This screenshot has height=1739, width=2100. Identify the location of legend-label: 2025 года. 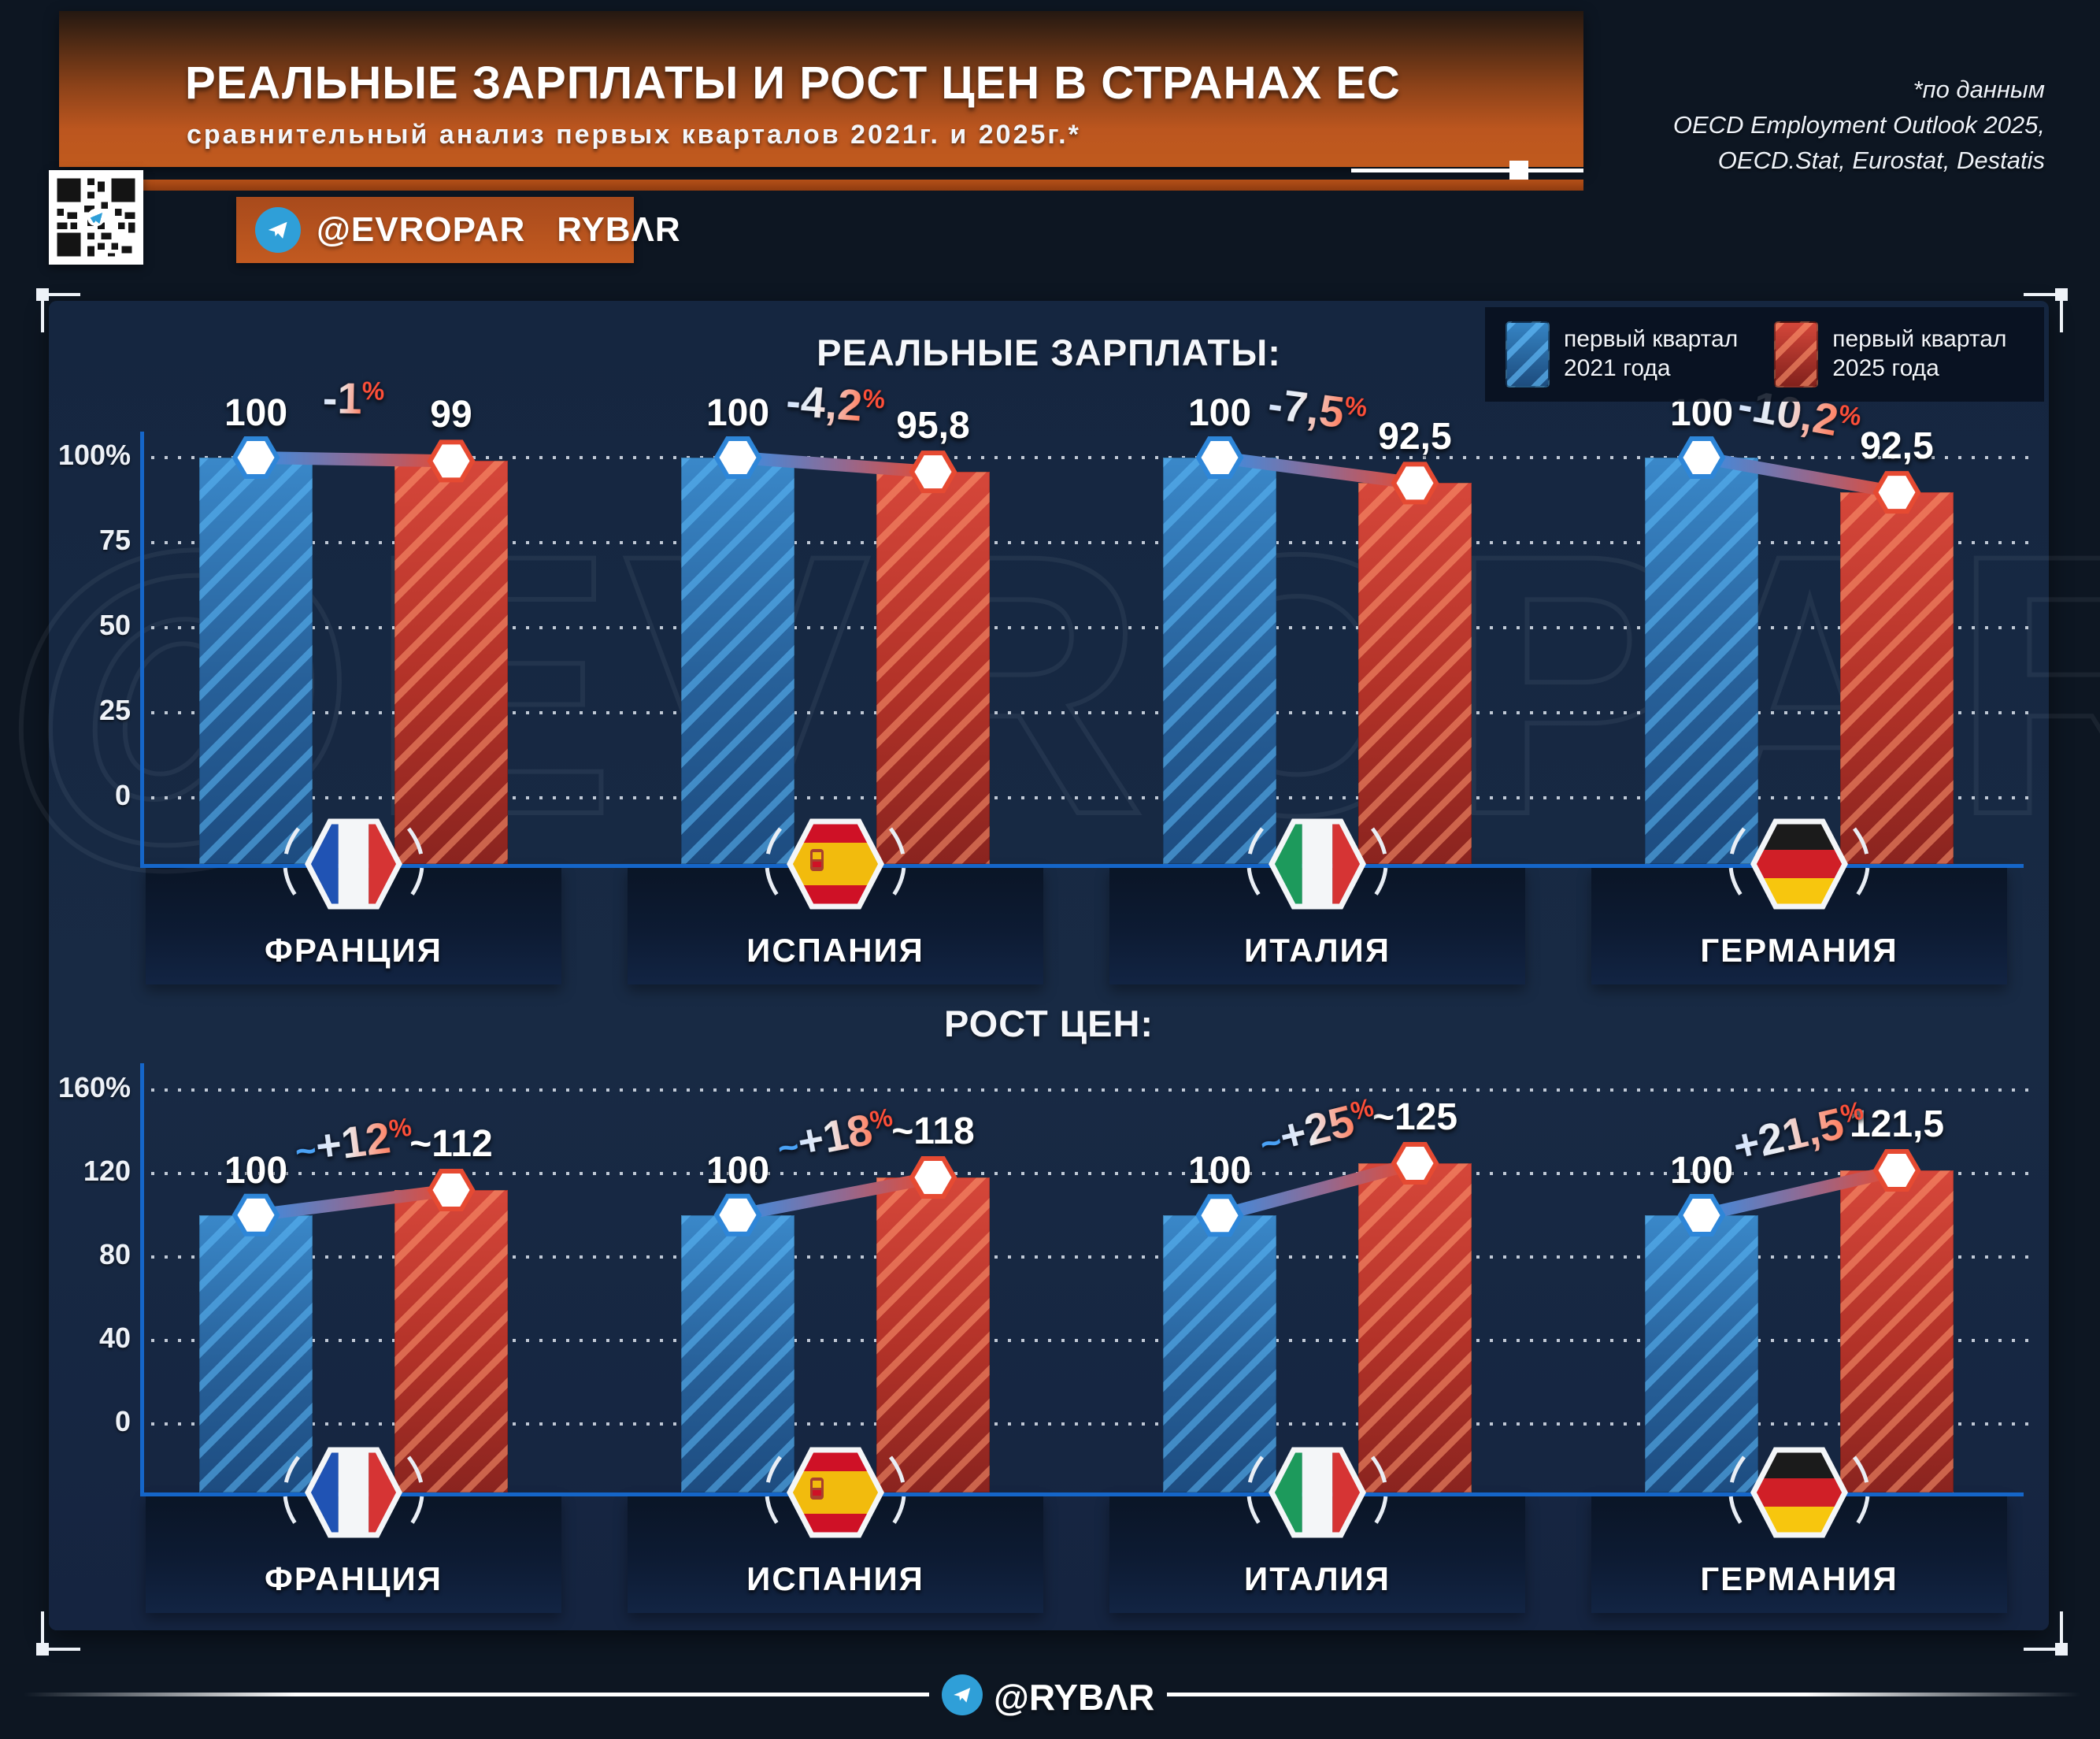
(1886, 368).